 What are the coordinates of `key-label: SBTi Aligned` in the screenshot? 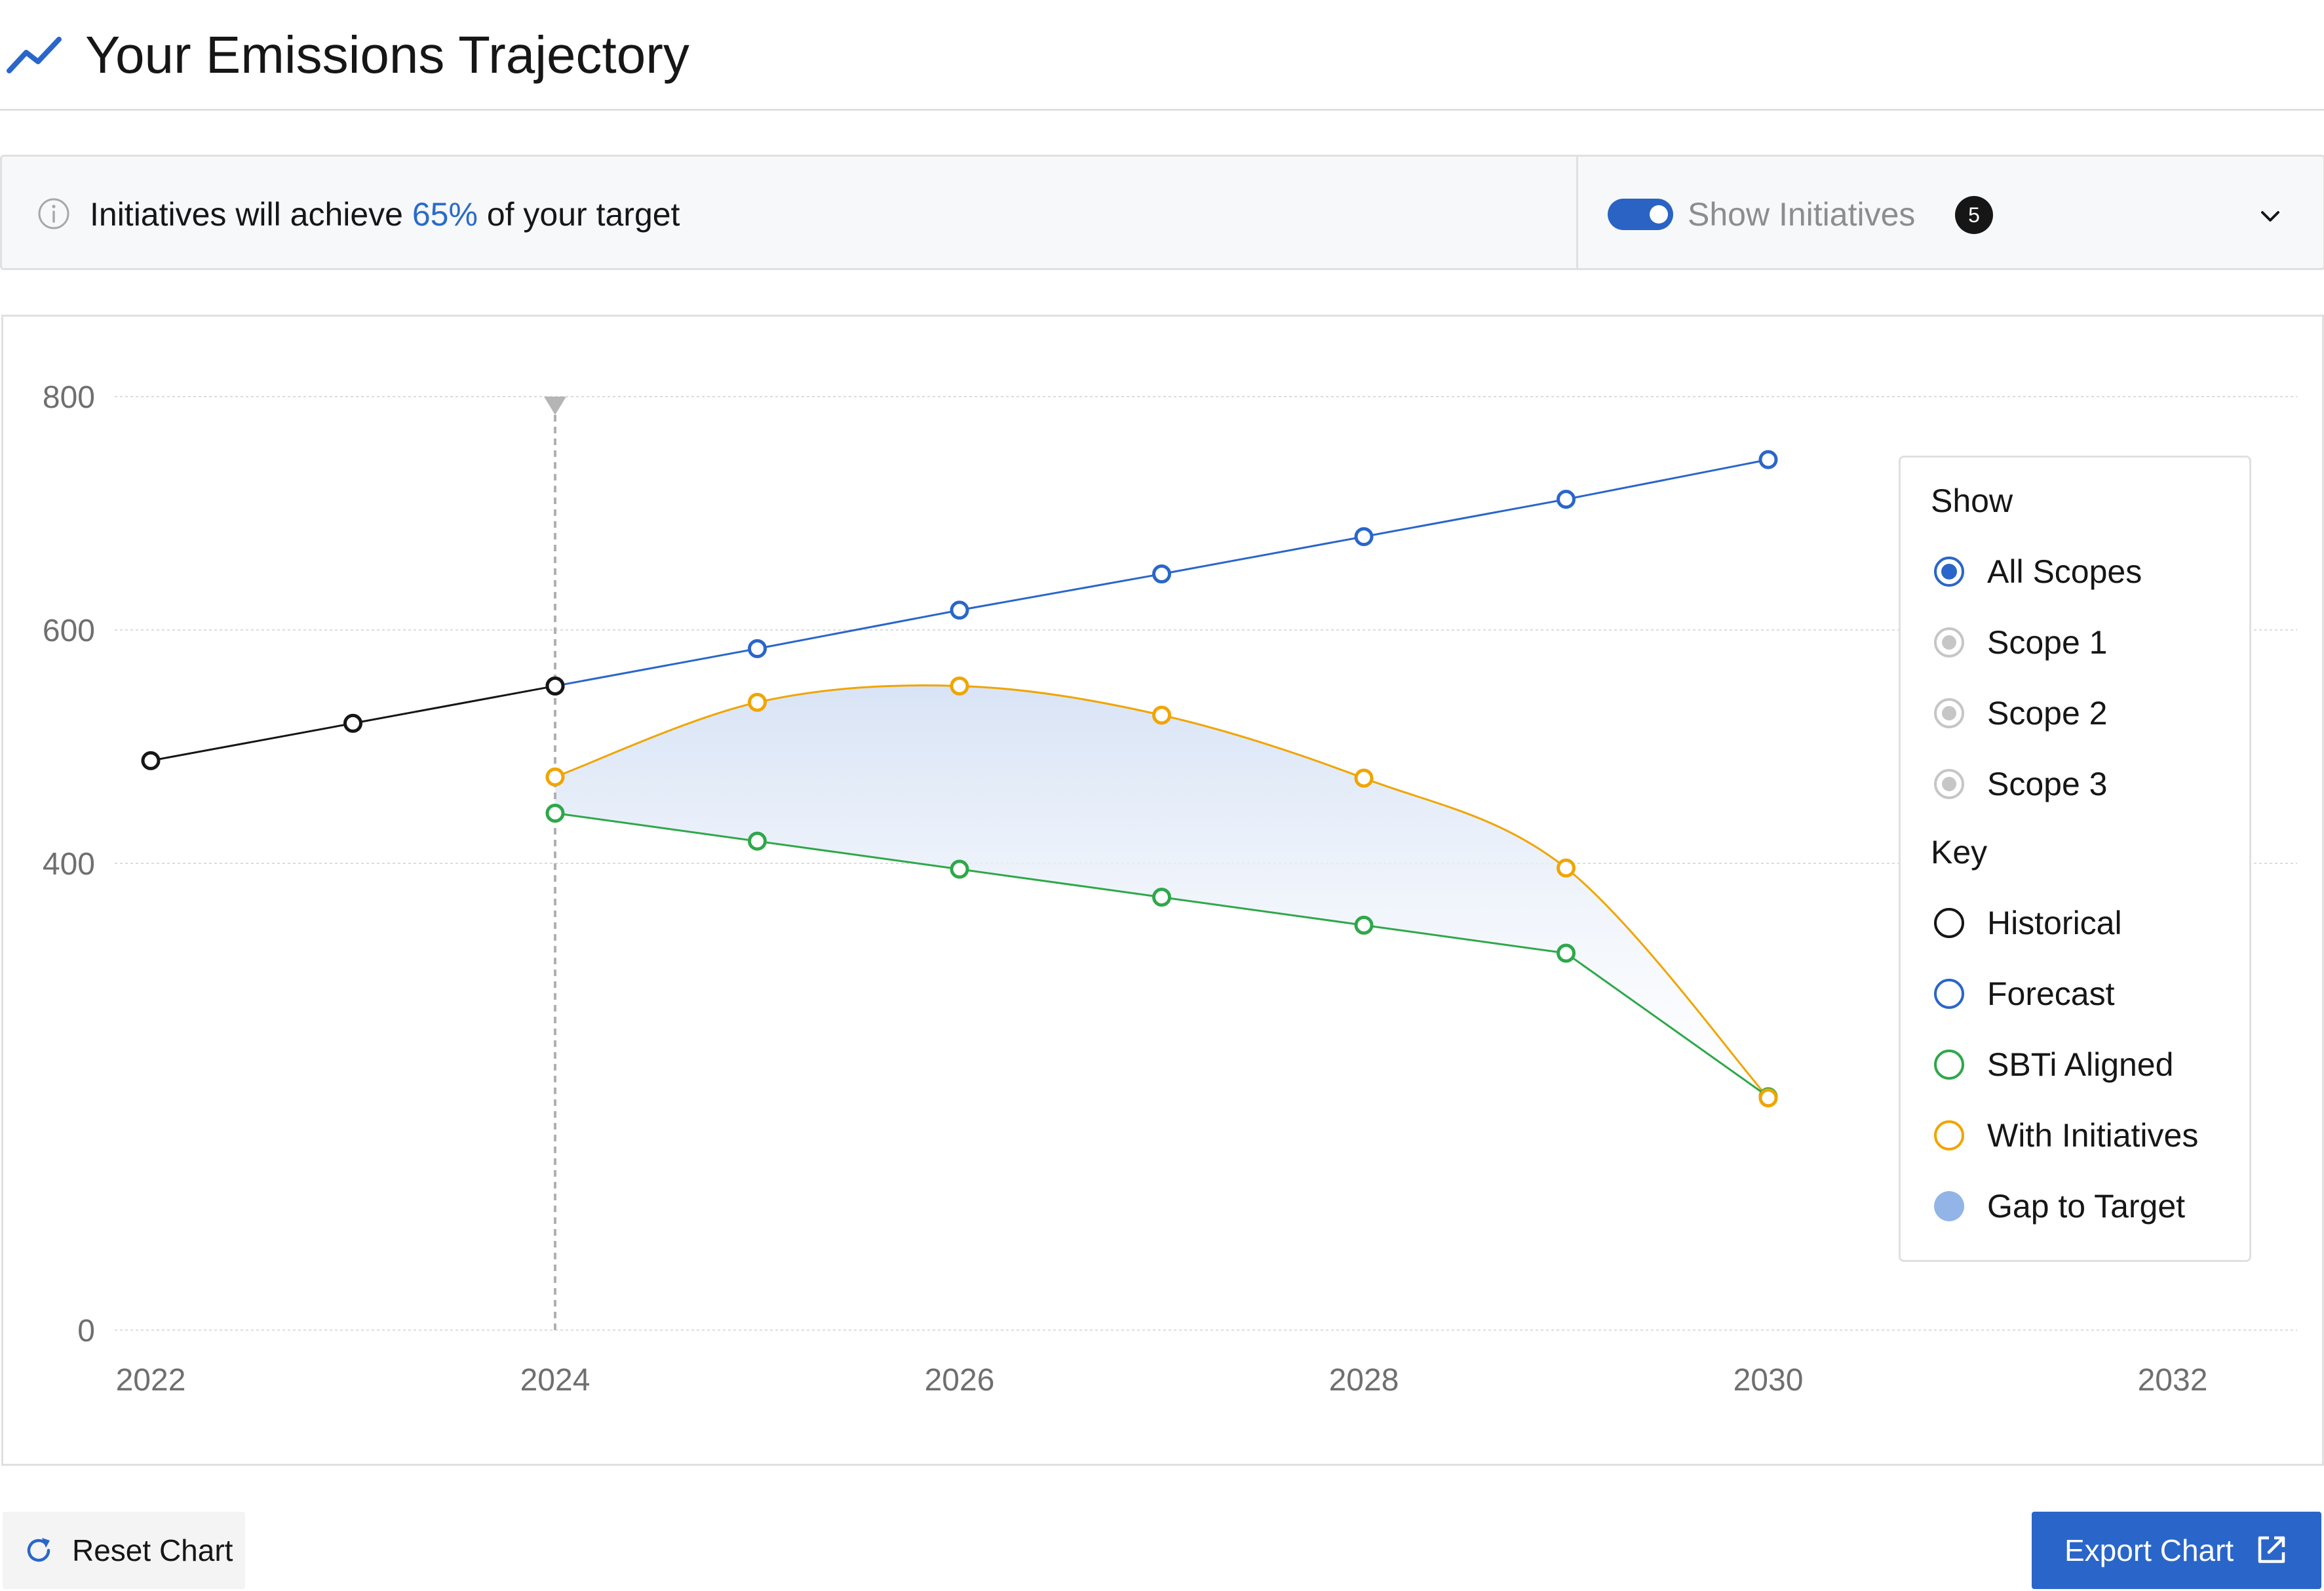 It's located at (2080, 1064).